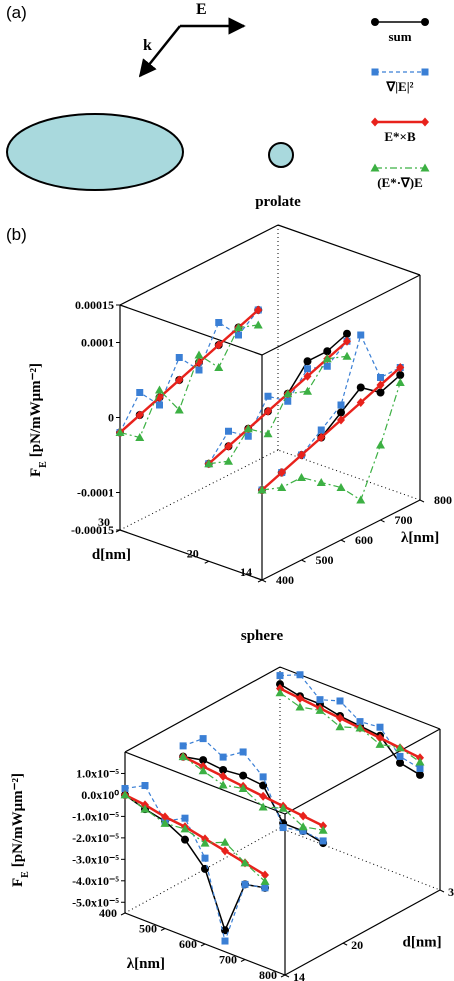 The image size is (454, 981). Describe the element at coordinates (188, 944) in the screenshot. I see `x-tick-label: 600` at that location.